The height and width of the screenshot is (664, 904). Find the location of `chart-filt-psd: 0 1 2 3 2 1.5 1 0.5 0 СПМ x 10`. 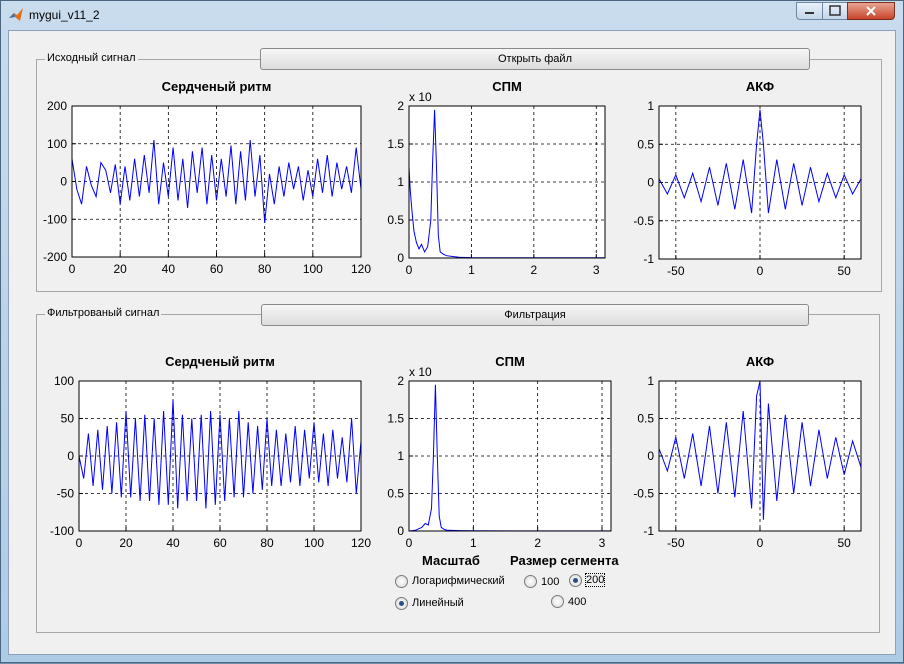

chart-filt-psd: 0 1 2 3 2 1.5 1 0.5 0 СПМ x 10 is located at coordinates (499, 452).